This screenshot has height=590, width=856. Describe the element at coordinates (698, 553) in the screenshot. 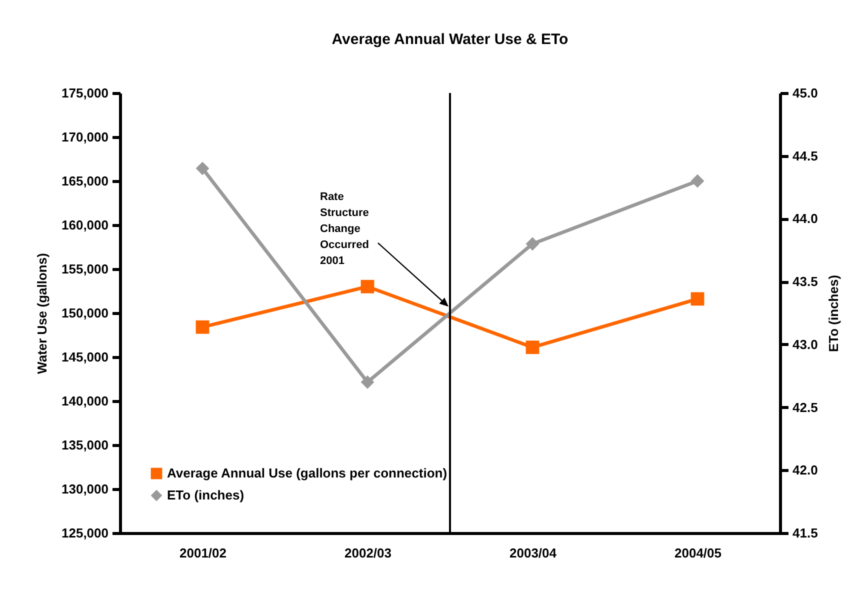

I see `x-tick-label: 2004/05` at that location.